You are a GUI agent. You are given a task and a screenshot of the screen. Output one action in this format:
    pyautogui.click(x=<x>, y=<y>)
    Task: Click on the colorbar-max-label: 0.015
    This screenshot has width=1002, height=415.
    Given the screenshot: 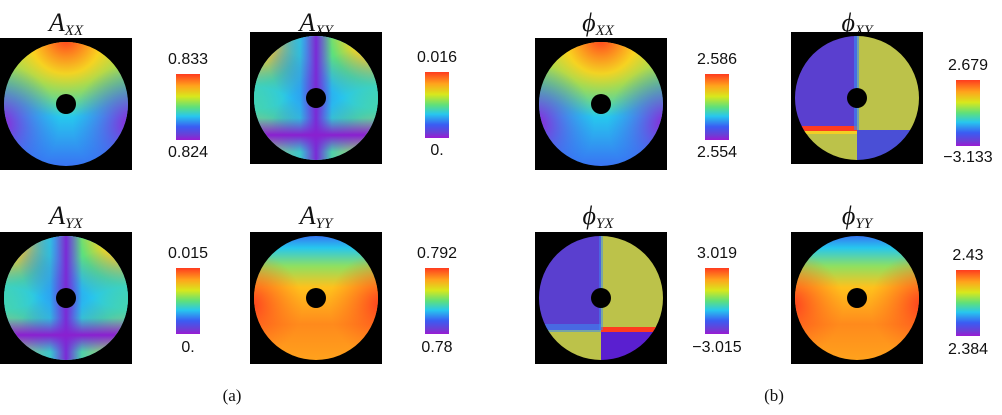 What is the action you would take?
    pyautogui.click(x=188, y=253)
    